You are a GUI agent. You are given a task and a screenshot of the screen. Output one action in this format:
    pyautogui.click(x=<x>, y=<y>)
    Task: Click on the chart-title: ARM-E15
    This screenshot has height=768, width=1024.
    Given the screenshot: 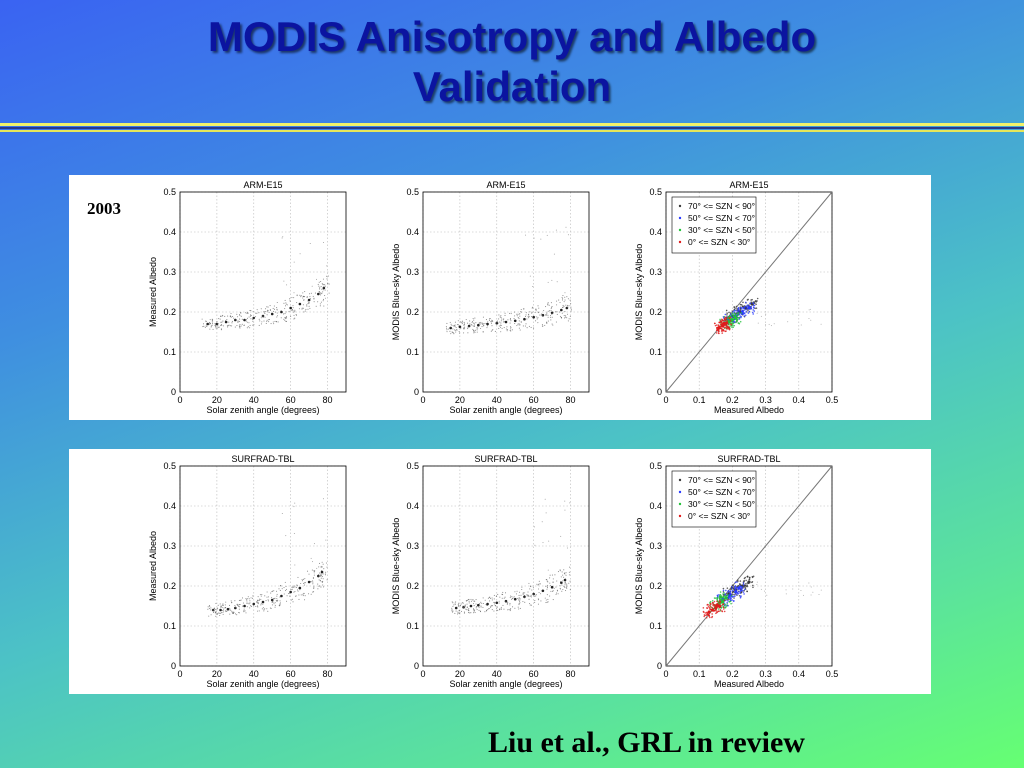 What is the action you would take?
    pyautogui.click(x=748, y=185)
    